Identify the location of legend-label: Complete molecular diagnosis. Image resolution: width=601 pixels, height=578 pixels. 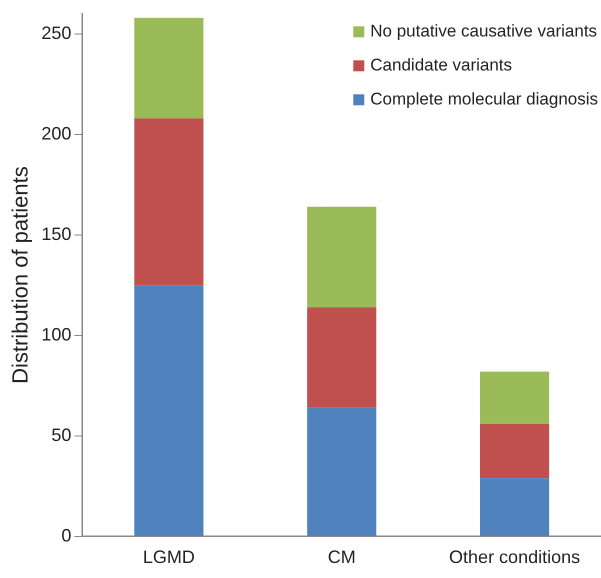
(484, 98).